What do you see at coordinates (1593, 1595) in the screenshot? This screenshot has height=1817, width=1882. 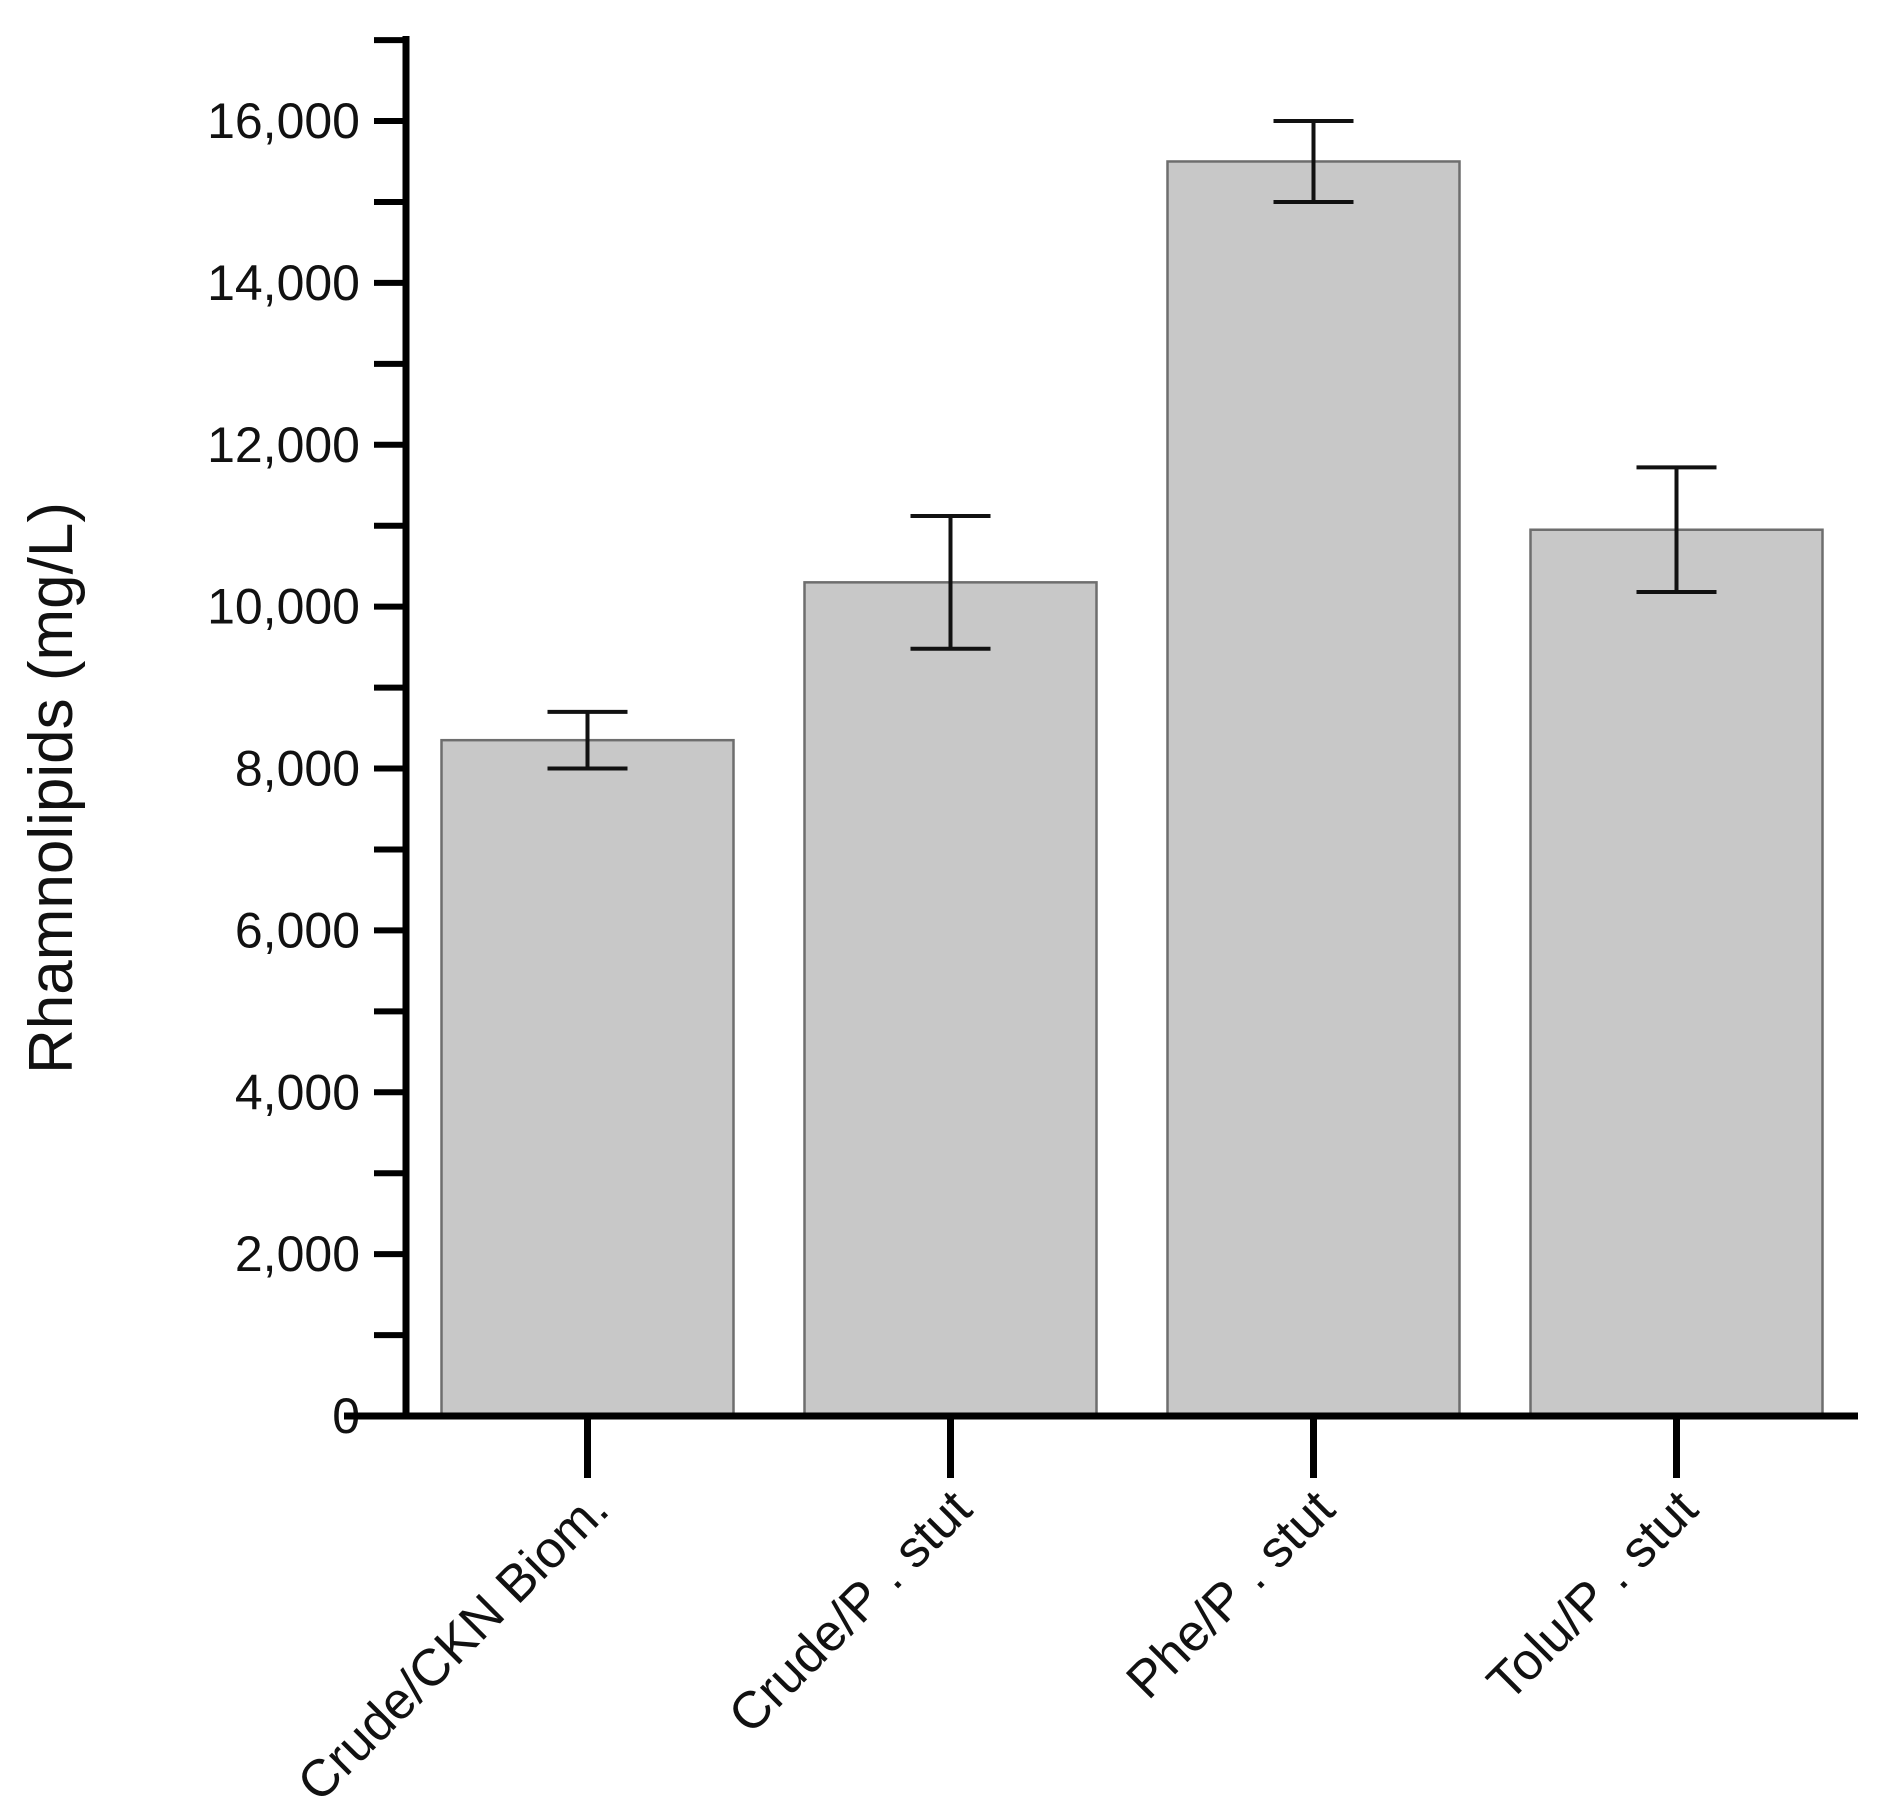 I see `x-tick-label-4: Tolu/P . stut` at bounding box center [1593, 1595].